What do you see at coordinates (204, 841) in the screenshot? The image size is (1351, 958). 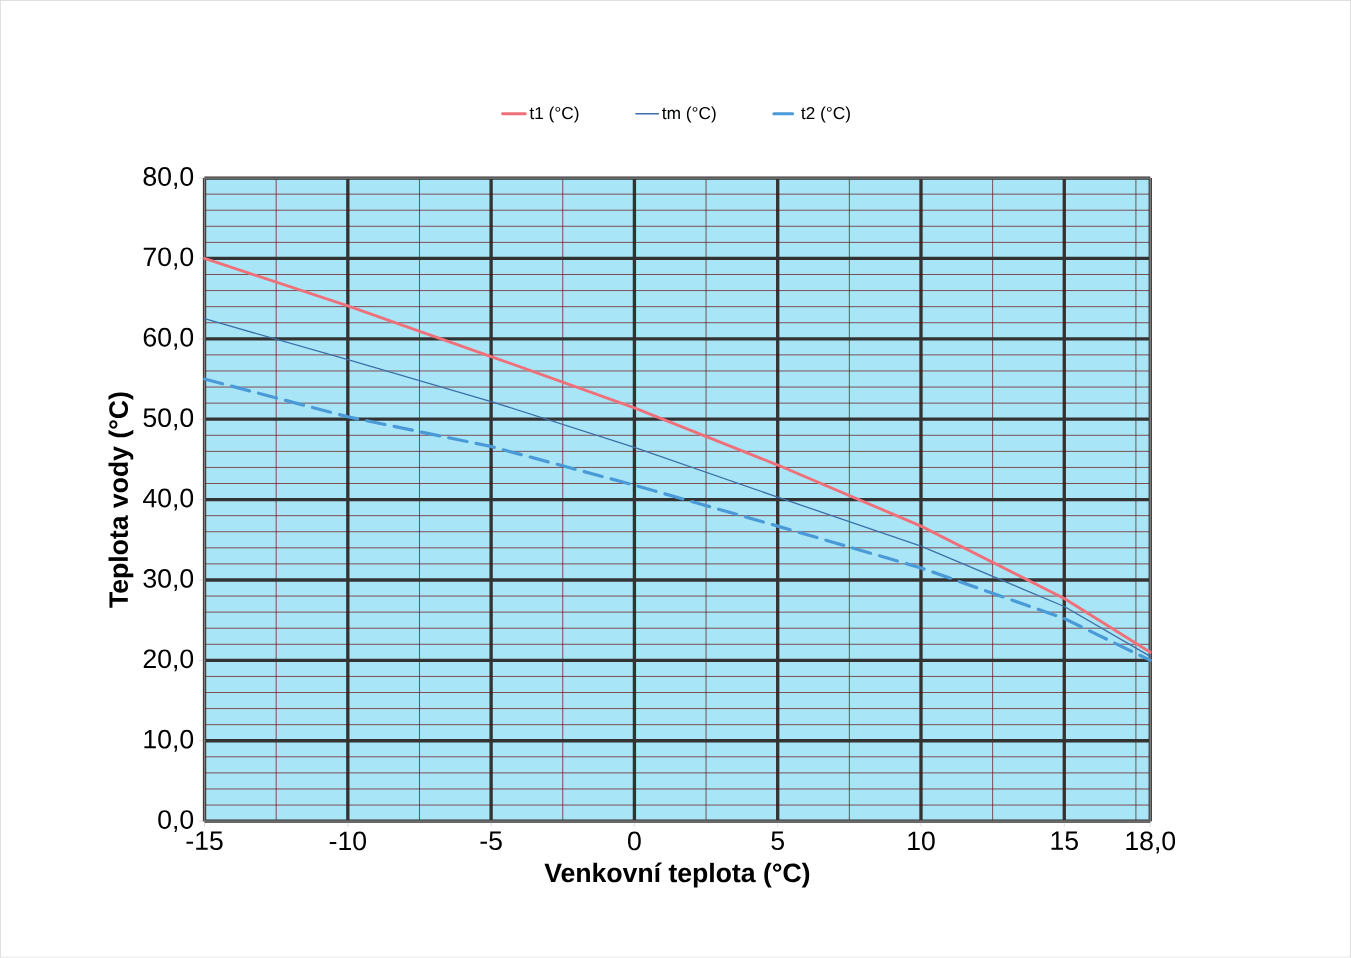 I see `x-tick-label: -15` at bounding box center [204, 841].